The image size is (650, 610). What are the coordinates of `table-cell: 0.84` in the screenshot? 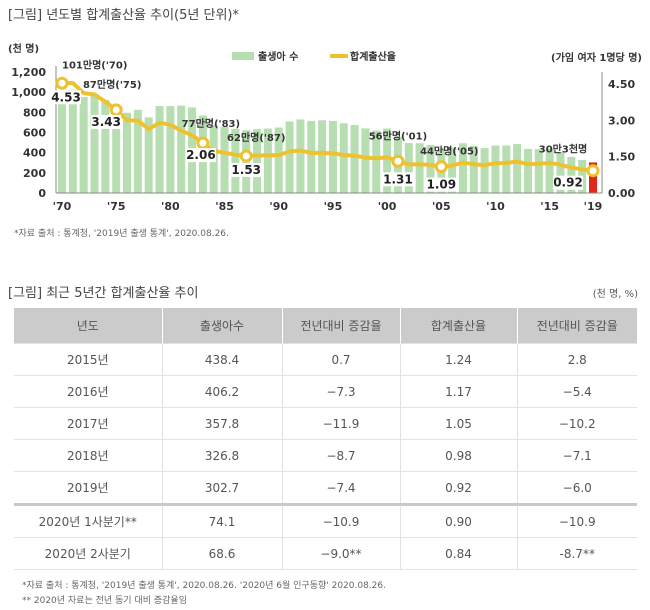 It's located at (458, 553).